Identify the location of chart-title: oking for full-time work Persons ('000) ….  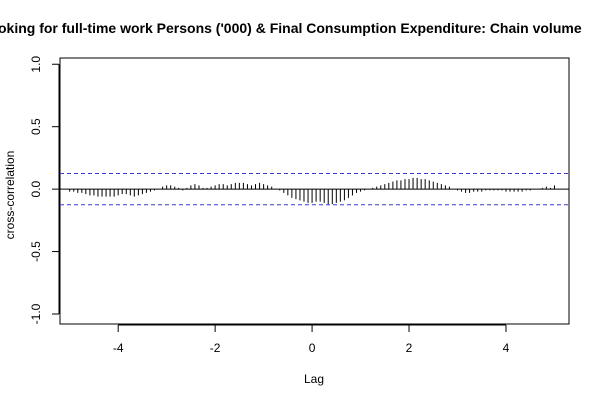
(291, 28).